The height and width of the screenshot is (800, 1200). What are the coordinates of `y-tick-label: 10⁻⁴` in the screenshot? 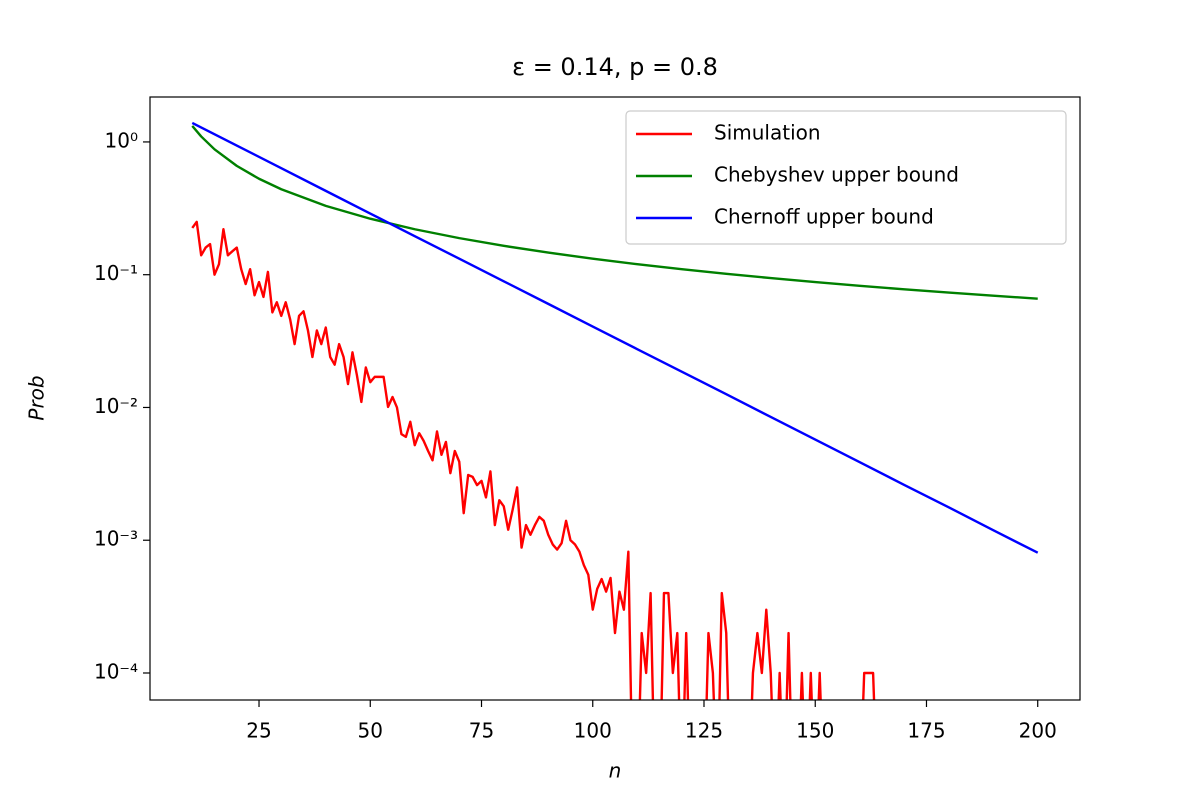 It's located at (116, 671).